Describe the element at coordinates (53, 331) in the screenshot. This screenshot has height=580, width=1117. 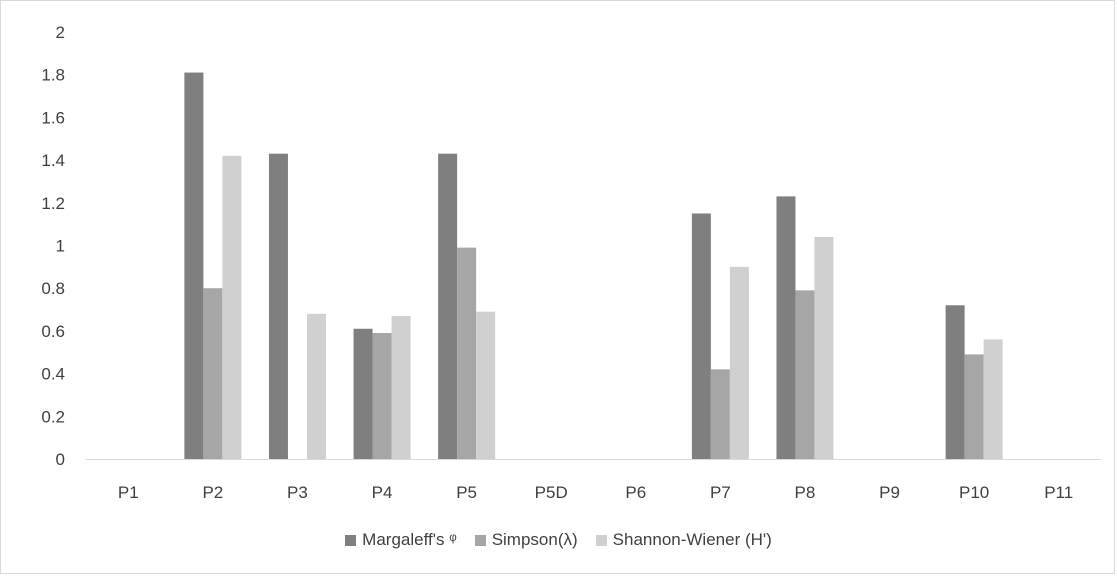
I see `y-tick-label: 0.6` at that location.